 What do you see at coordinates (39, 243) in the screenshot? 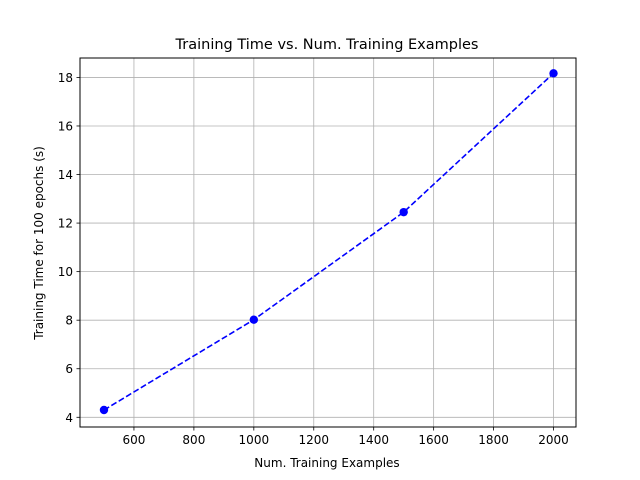
I see `y-axis-label: Training Time for 100 epochs (s)` at bounding box center [39, 243].